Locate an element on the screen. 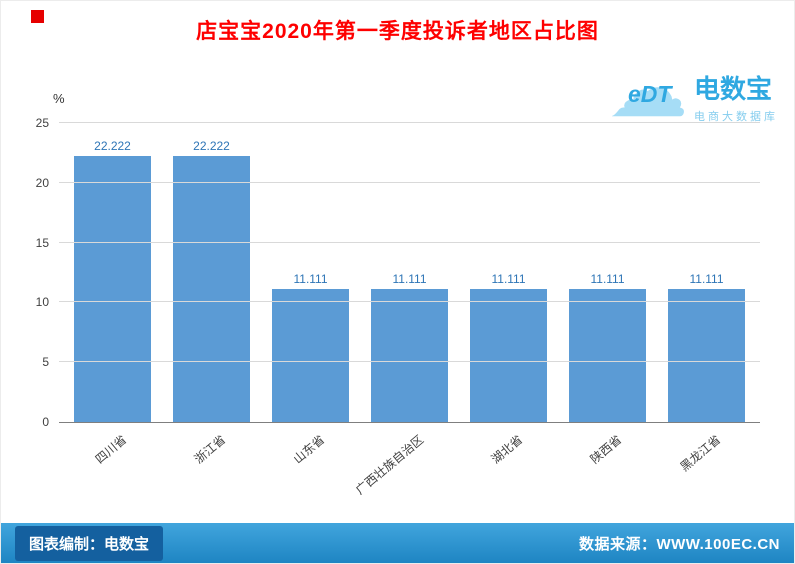  y-tick-label: 25 is located at coordinates (42, 123).